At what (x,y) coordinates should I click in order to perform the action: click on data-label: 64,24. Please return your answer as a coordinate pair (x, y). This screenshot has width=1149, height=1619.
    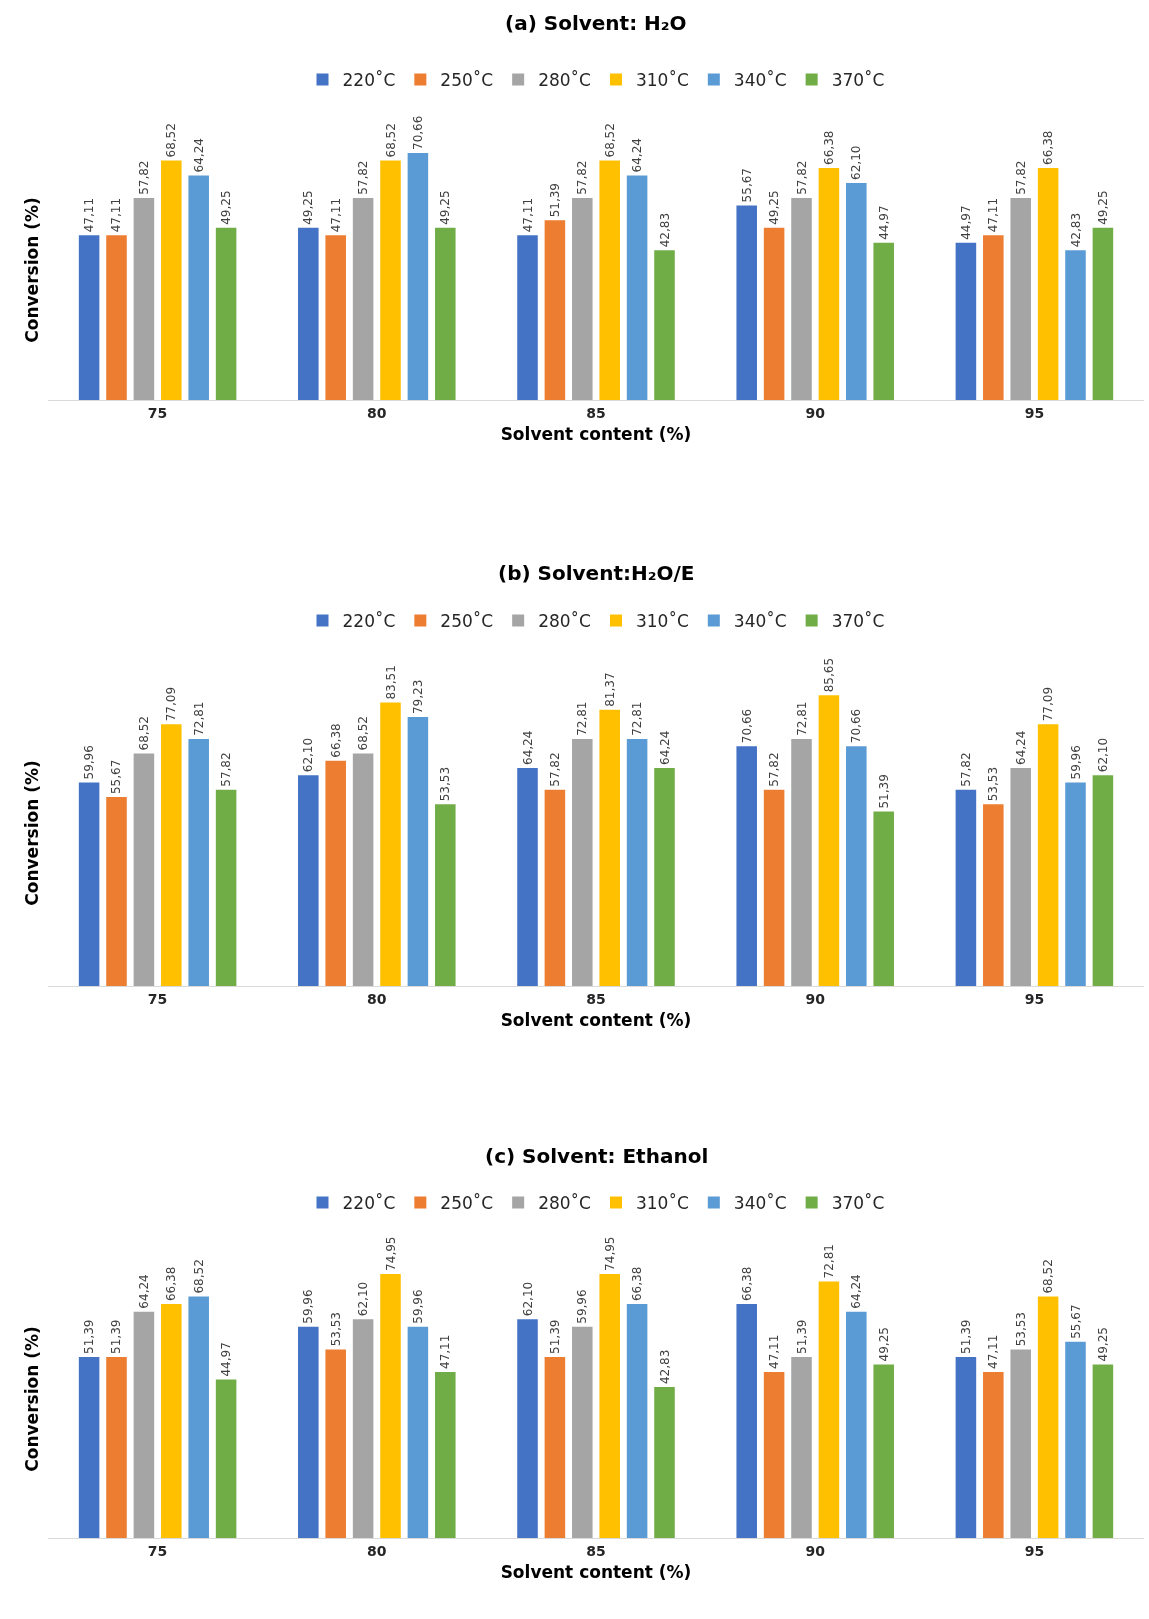
    Looking at the image, I should click on (143, 1291).